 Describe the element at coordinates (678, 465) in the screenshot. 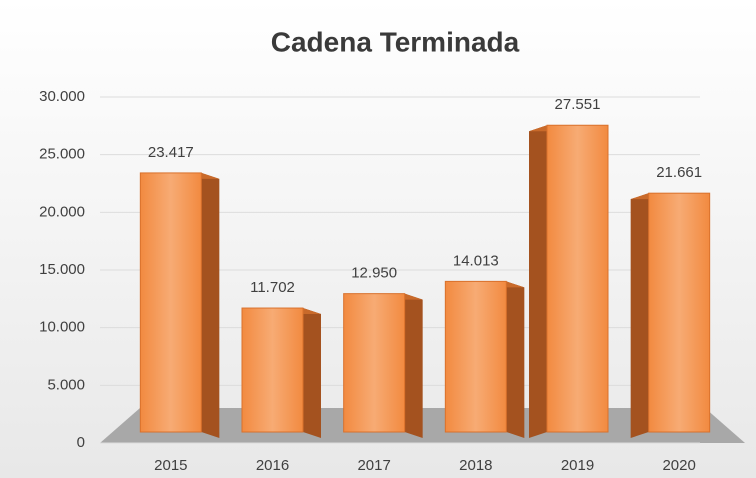

I see `x-tick-label: 2020` at that location.